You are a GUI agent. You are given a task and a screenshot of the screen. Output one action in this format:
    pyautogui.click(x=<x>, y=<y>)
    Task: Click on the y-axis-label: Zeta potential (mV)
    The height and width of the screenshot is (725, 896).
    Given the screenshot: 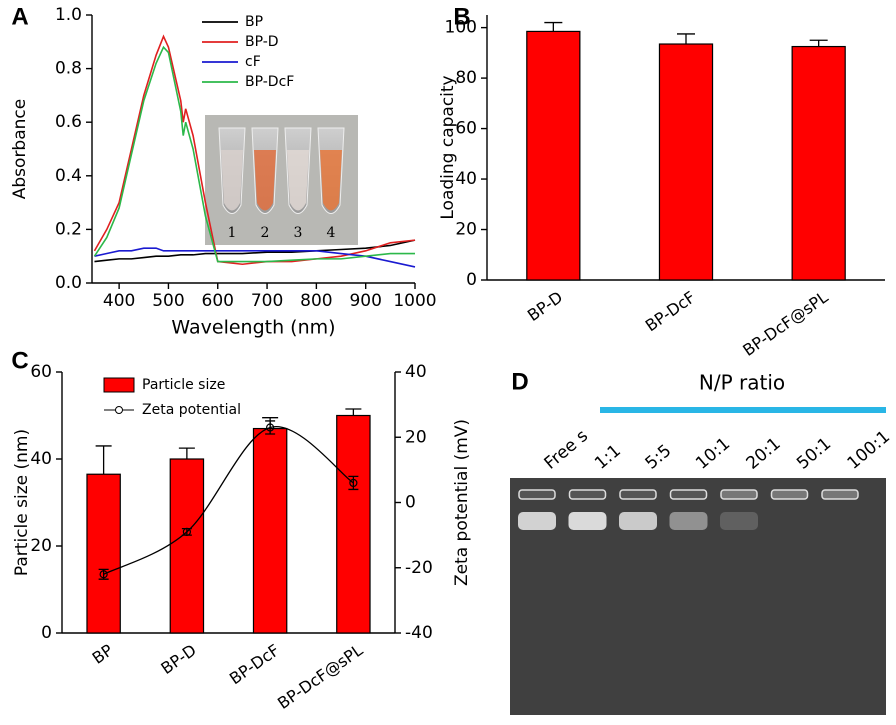 What is the action you would take?
    pyautogui.click(x=462, y=502)
    